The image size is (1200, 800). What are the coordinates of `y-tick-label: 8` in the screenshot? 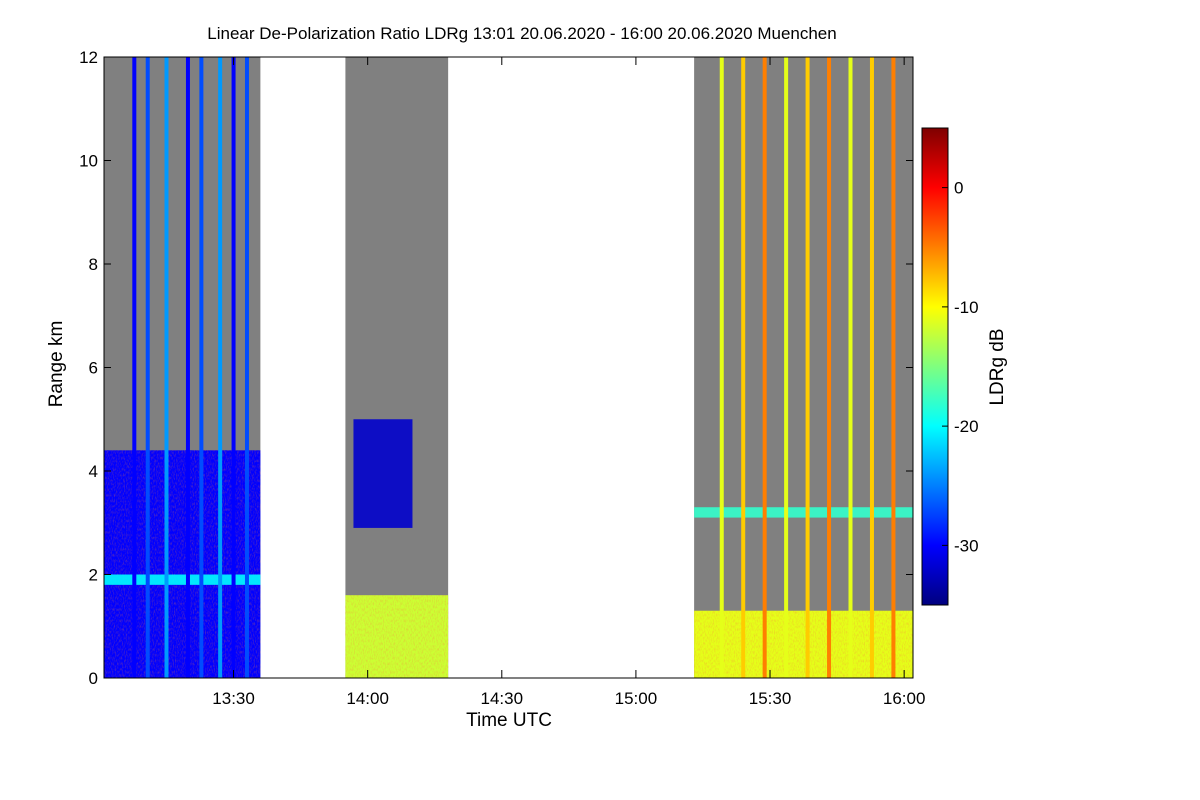 It's located at (93, 264).